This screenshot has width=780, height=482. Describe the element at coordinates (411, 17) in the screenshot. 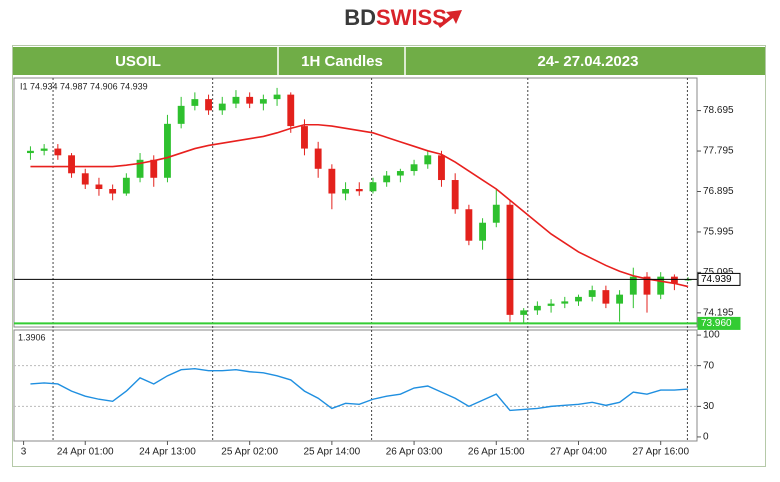

I see `logo-swiss: SWISS` at that location.